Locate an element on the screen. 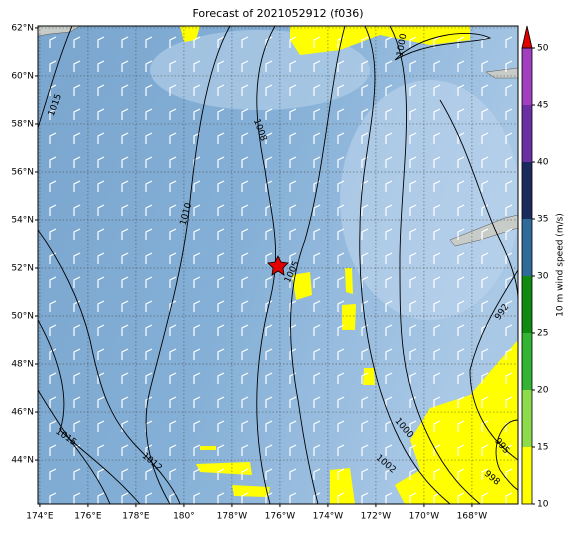 The width and height of the screenshot is (576, 533). y-tick-label: 54°N is located at coordinates (22, 220).